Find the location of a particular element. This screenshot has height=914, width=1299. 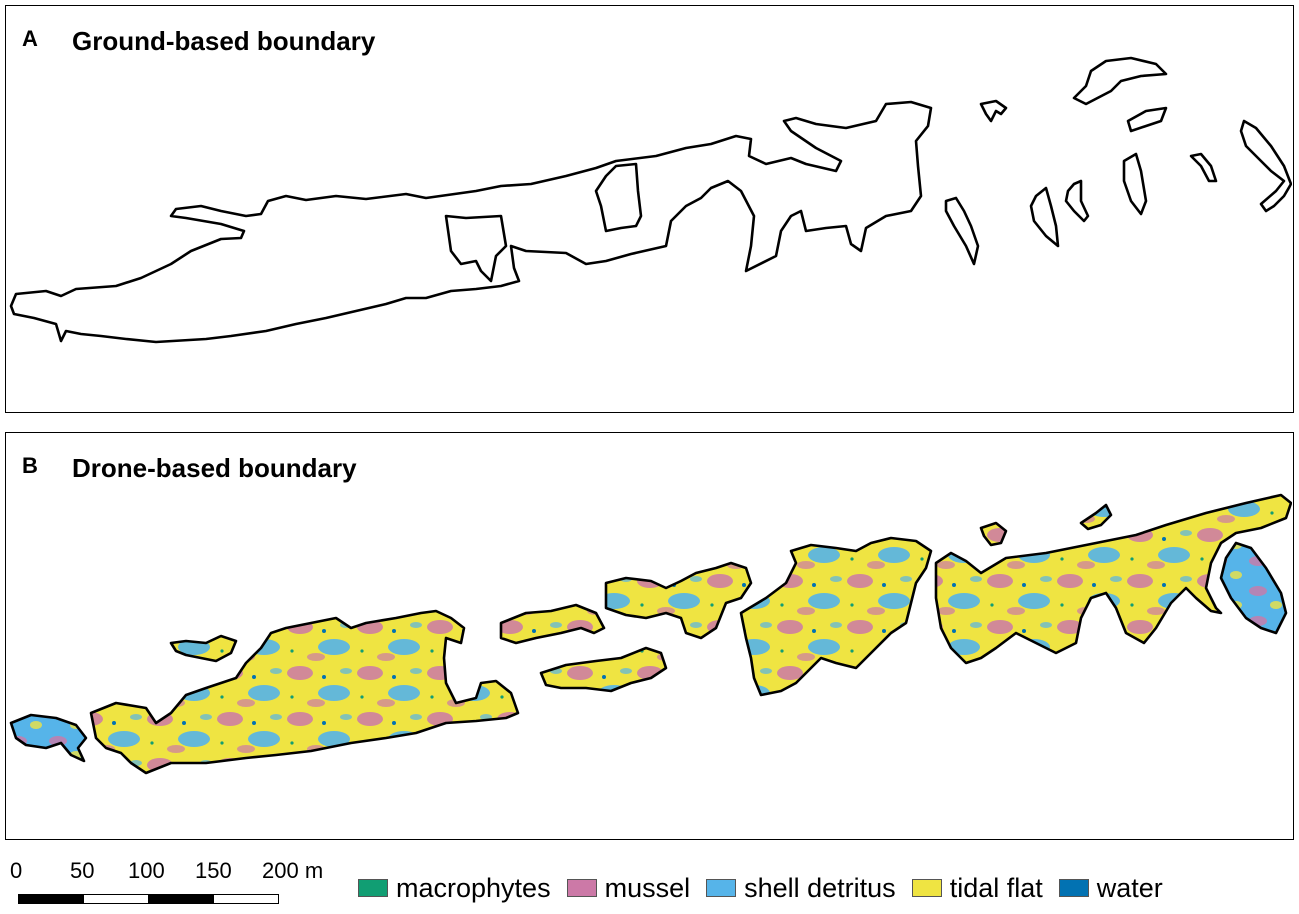

habitat-patch-mid-c is located at coordinates (678, 600).